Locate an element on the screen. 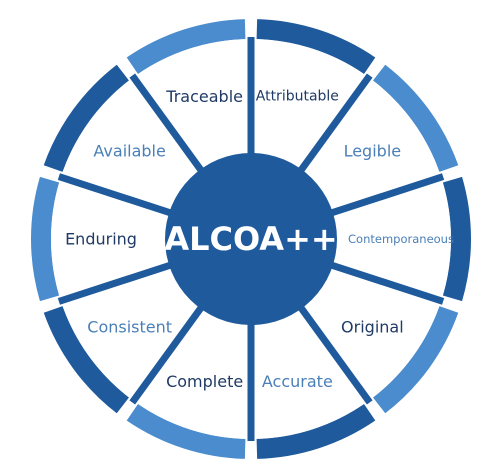 The width and height of the screenshot is (502, 475). segment-label-contemporaneous: Contemporaneous is located at coordinates (401, 239).